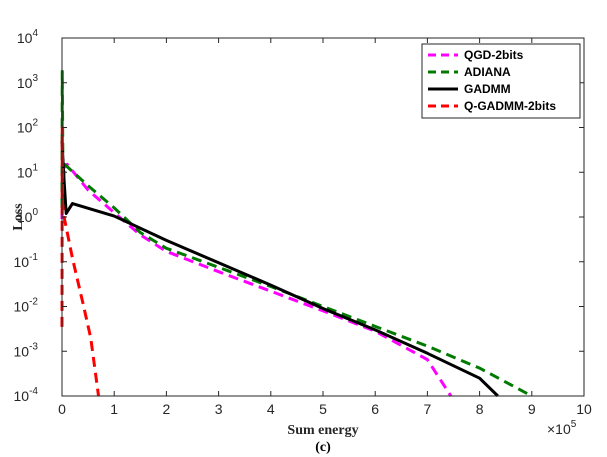 Image resolution: width=607 pixels, height=457 pixels. Describe the element at coordinates (62, 409) in the screenshot. I see `x-tick-label-0: 0` at that location.